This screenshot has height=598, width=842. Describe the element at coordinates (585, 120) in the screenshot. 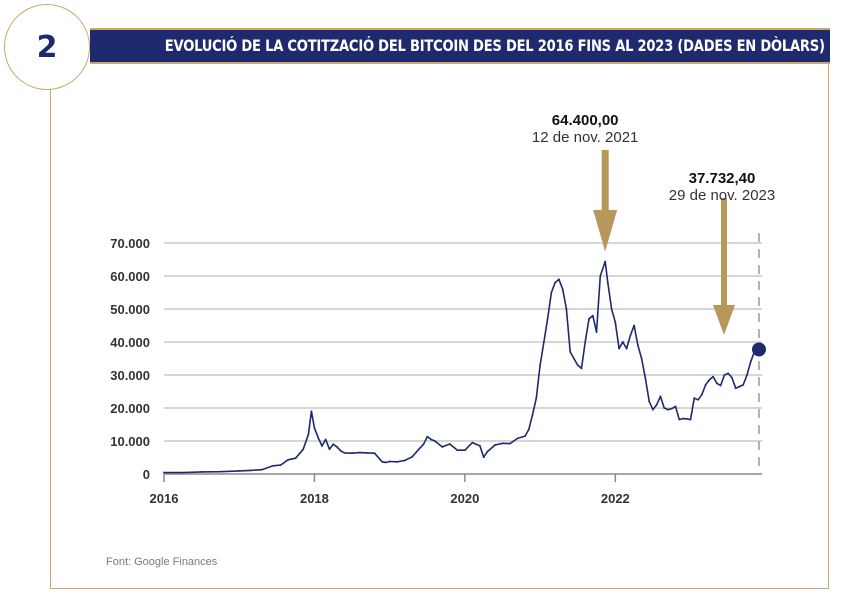

I see `peak-value-label: 64.400,00` at that location.